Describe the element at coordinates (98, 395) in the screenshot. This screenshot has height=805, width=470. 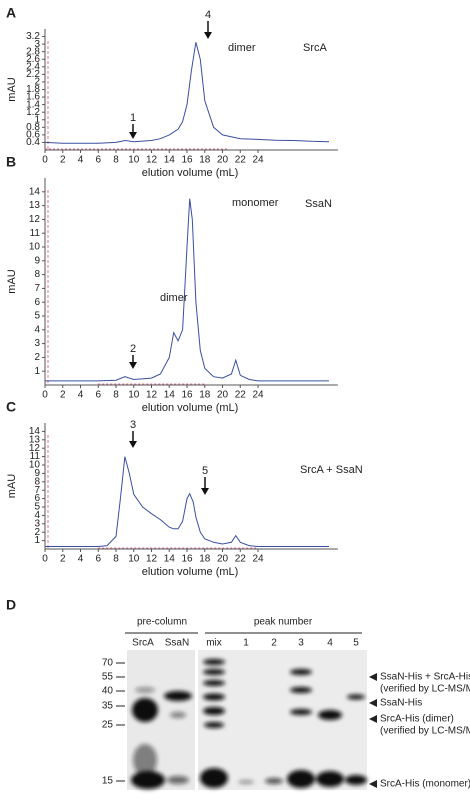
I see `x-tick-label: 6` at that location.